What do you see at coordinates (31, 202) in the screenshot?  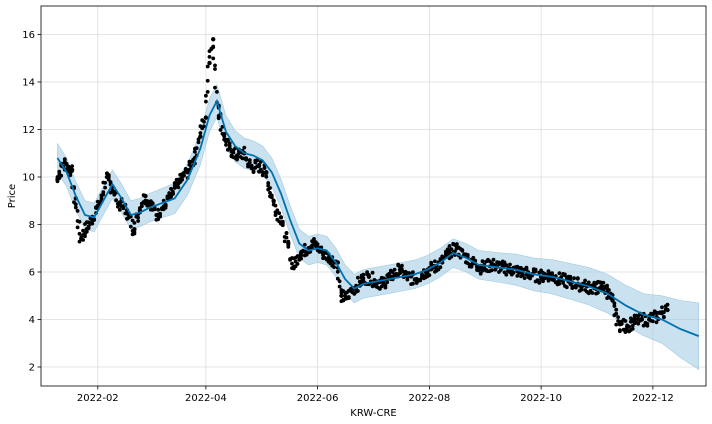 I see `y-axis: 2 4 6 8 10 12 14 16` at bounding box center [31, 202].